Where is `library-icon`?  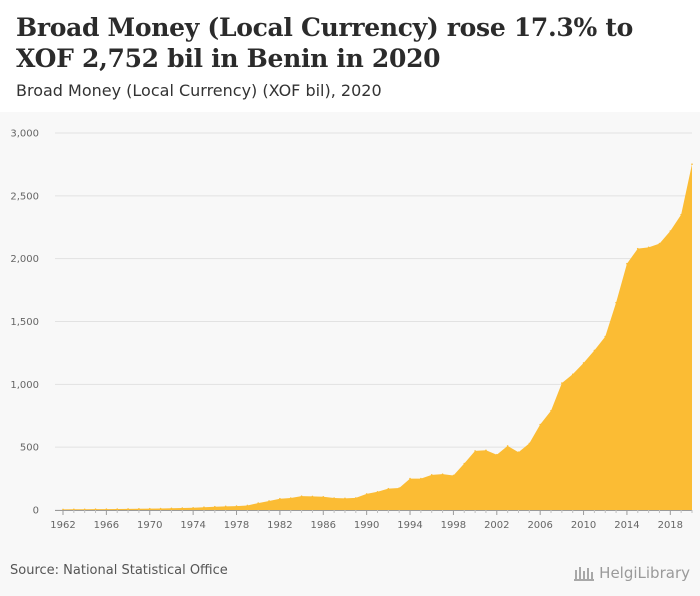
library-icon is located at coordinates (584, 574).